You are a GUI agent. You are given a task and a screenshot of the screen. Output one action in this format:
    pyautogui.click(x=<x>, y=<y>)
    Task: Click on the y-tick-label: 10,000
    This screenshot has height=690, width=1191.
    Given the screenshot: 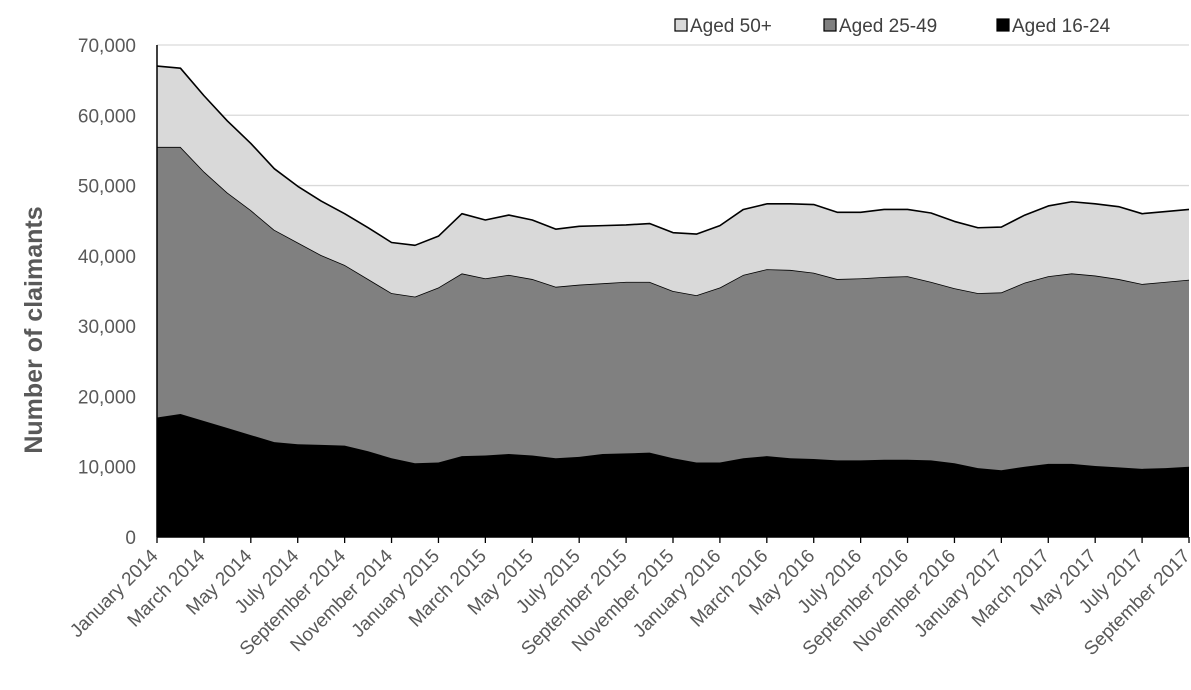 What is the action you would take?
    pyautogui.click(x=107, y=468)
    